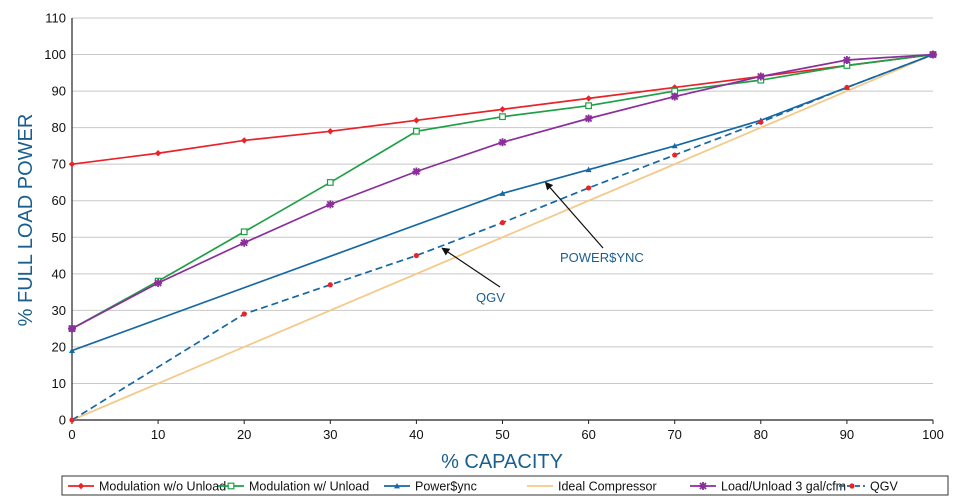 The width and height of the screenshot is (959, 497). What do you see at coordinates (542, 243) in the screenshot?
I see `annotations: POWER$YNC QGV` at bounding box center [542, 243].